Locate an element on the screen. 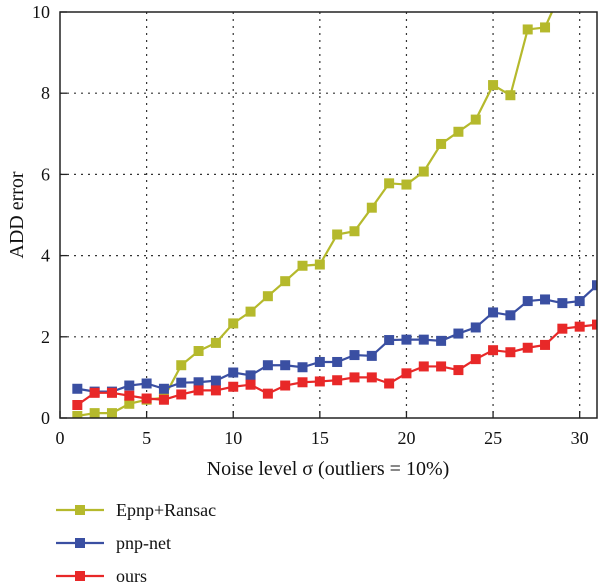 This screenshot has width=600, height=586. legend-item: pnp-net is located at coordinates (113, 543).